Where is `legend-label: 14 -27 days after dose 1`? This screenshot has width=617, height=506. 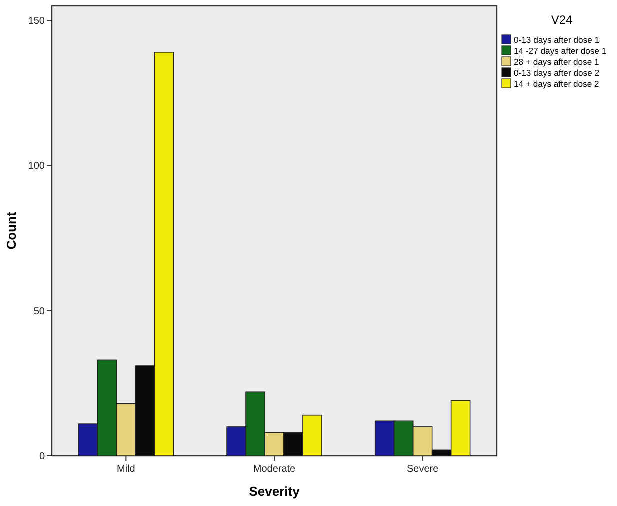 legend-label: 14 -27 days after dose 1 is located at coordinates (560, 51).